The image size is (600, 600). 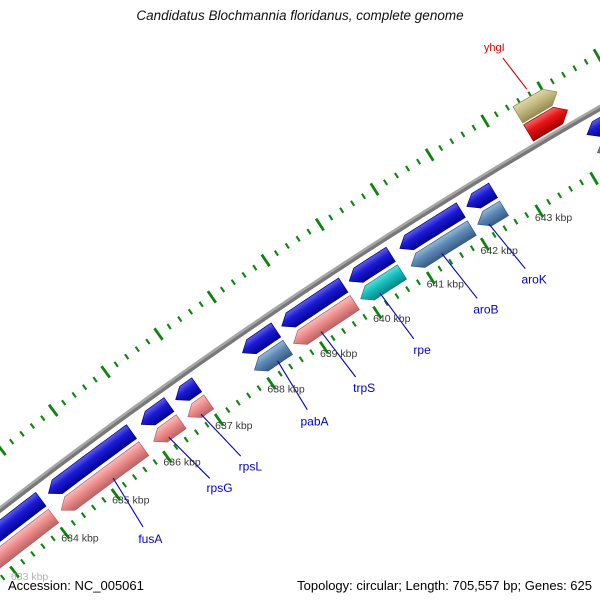 I want to click on gene-cds-arrow-rpsG, so click(x=157, y=411).